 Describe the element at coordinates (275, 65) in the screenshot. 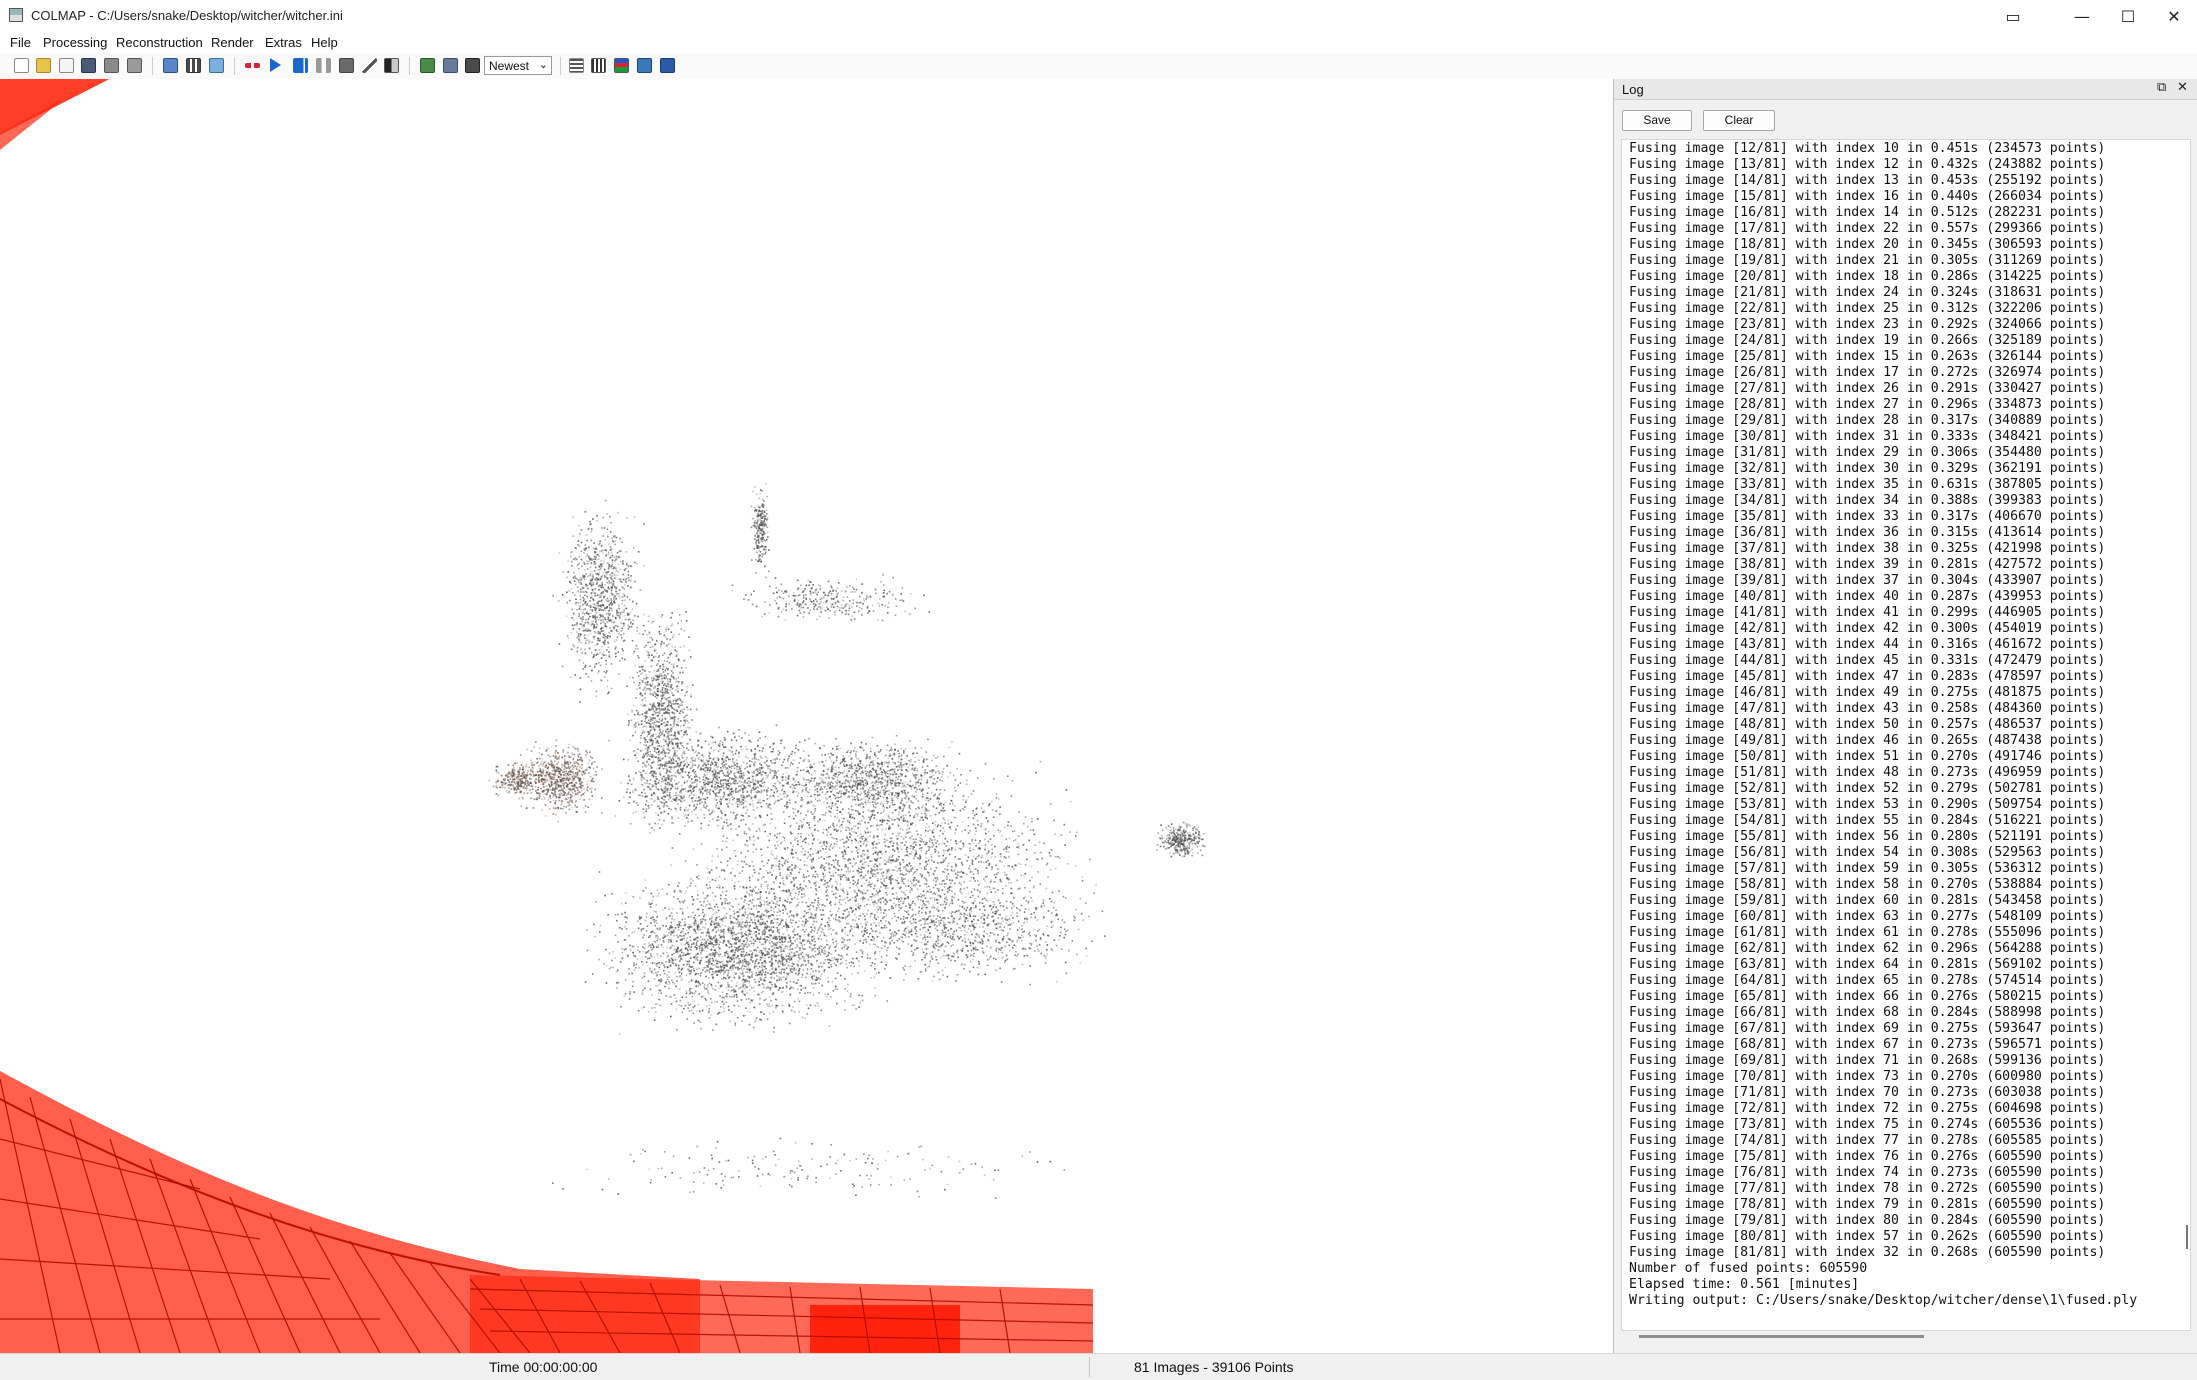

I see `start-reconstruction-icon` at that location.